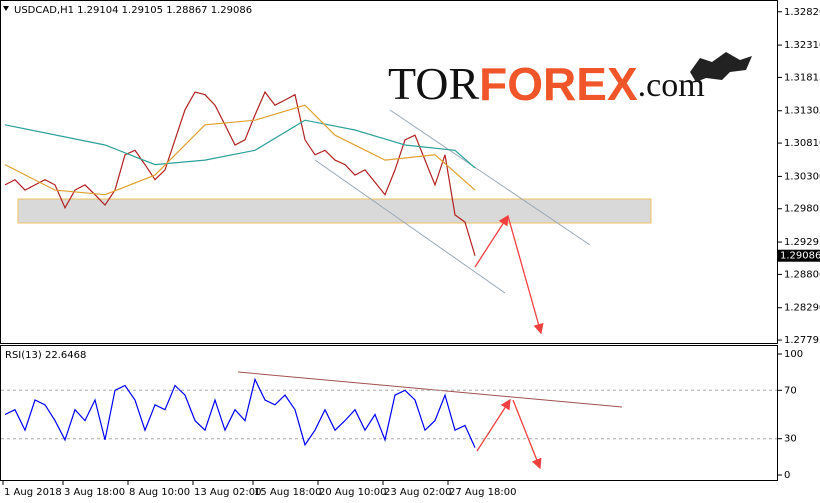  What do you see at coordinates (802, 242) in the screenshot?
I see `y-tick-label: 1.29295` at bounding box center [802, 242].